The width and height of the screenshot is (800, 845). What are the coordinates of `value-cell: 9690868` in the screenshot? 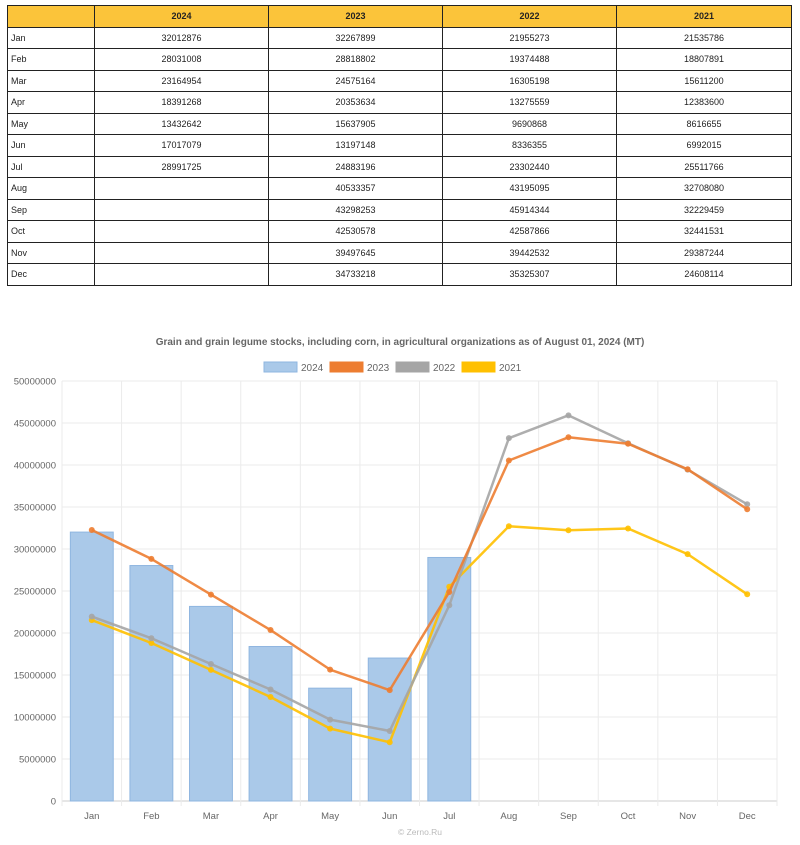 It's located at (529, 123).